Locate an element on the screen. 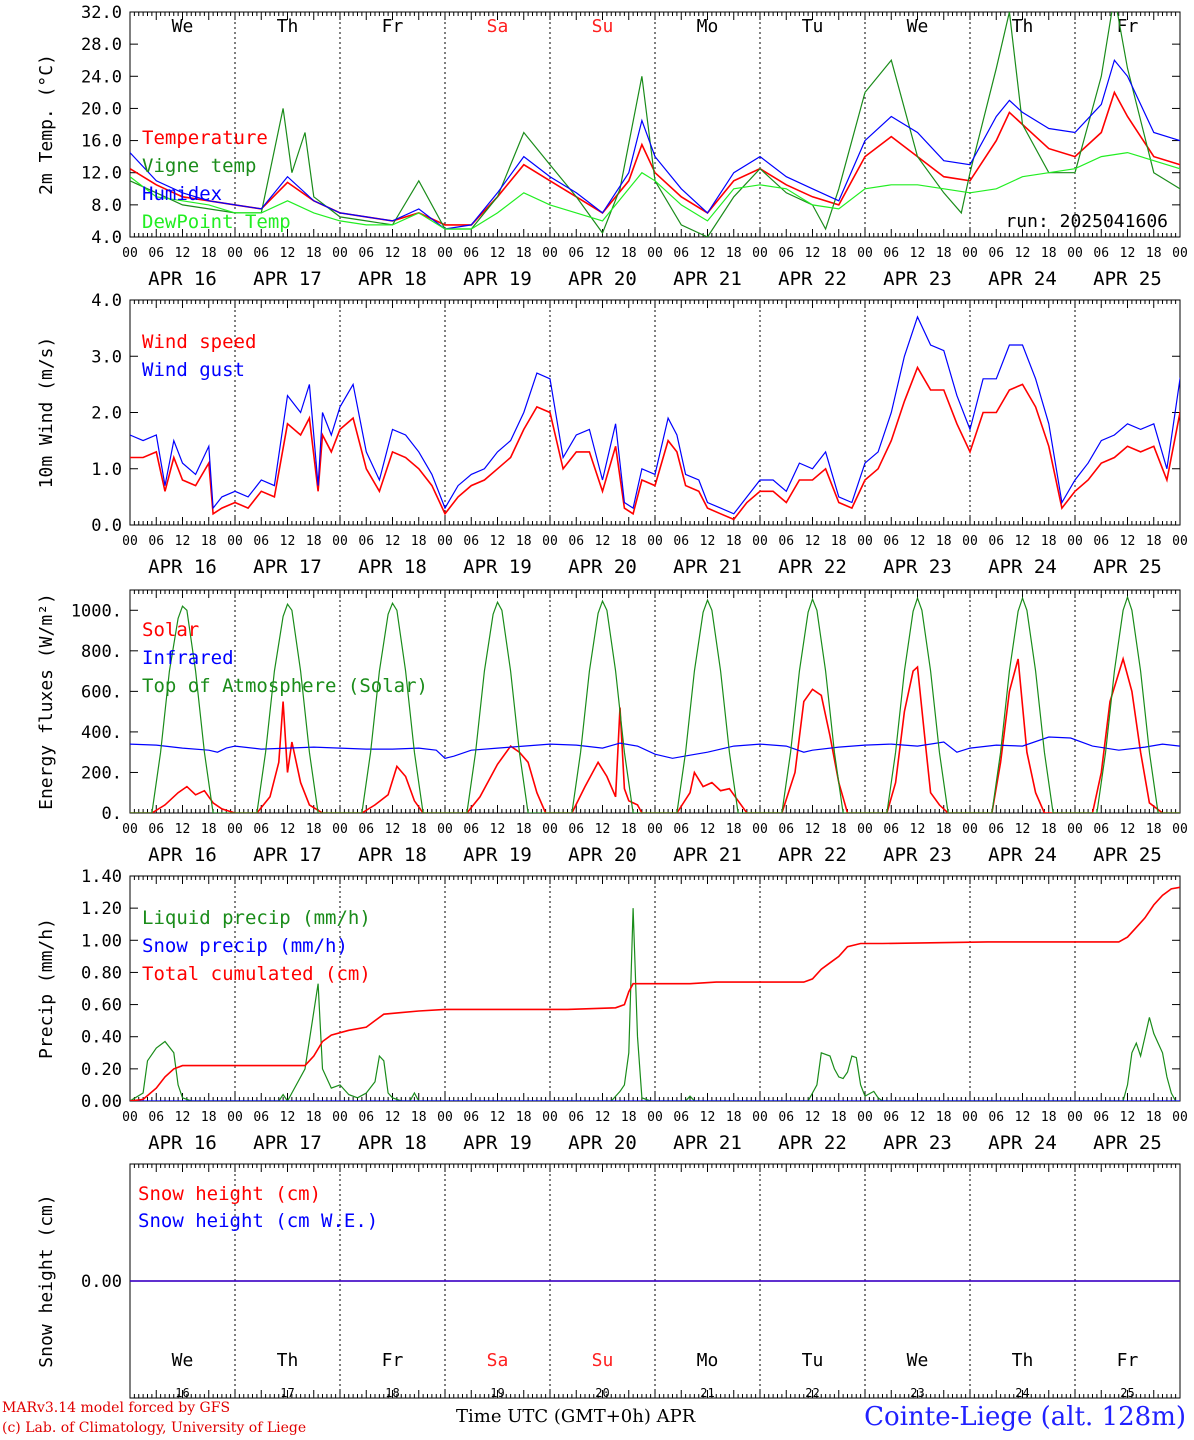  y-tick-label: 0. is located at coordinates (112, 814).